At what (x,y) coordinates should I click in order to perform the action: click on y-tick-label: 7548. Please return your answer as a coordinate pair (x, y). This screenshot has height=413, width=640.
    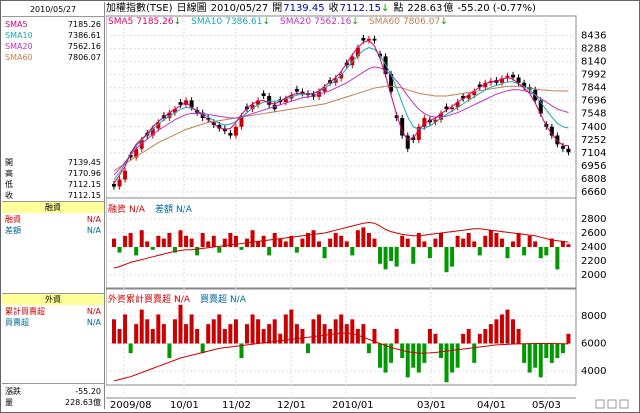
    Looking at the image, I should click on (593, 114).